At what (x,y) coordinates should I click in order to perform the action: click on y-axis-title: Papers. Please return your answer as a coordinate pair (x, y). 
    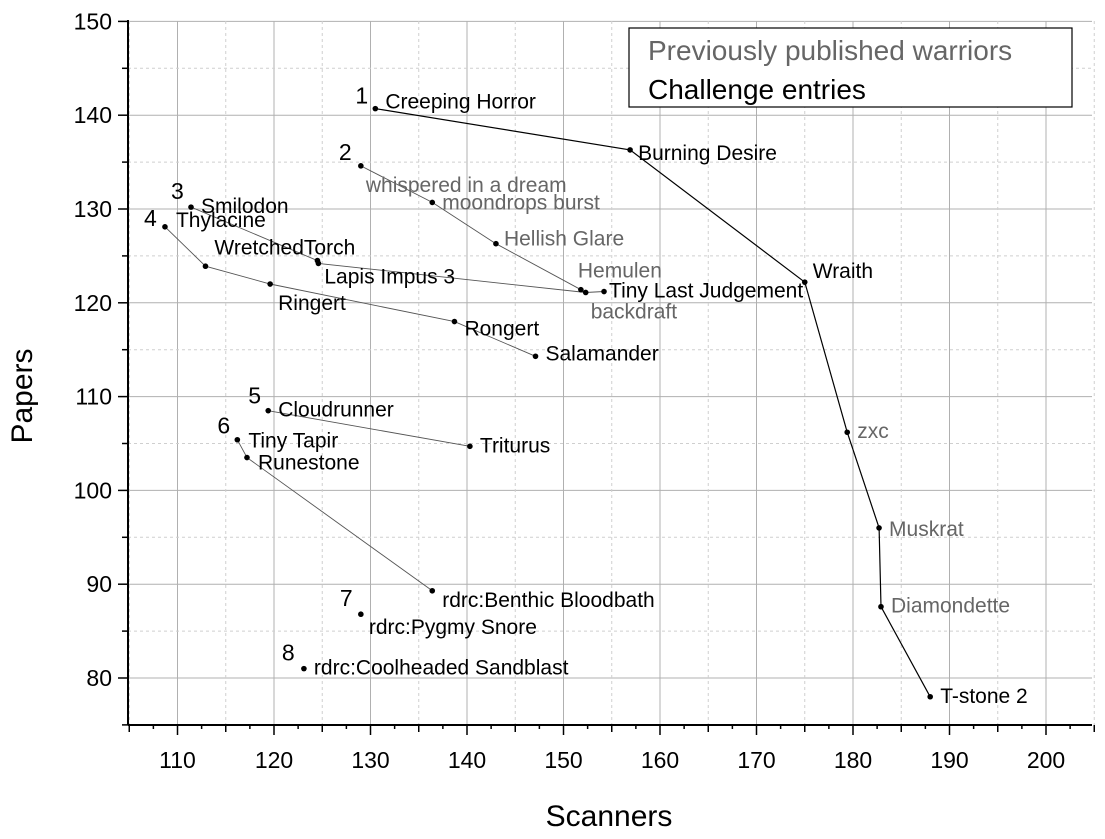
    Looking at the image, I should click on (22, 395).